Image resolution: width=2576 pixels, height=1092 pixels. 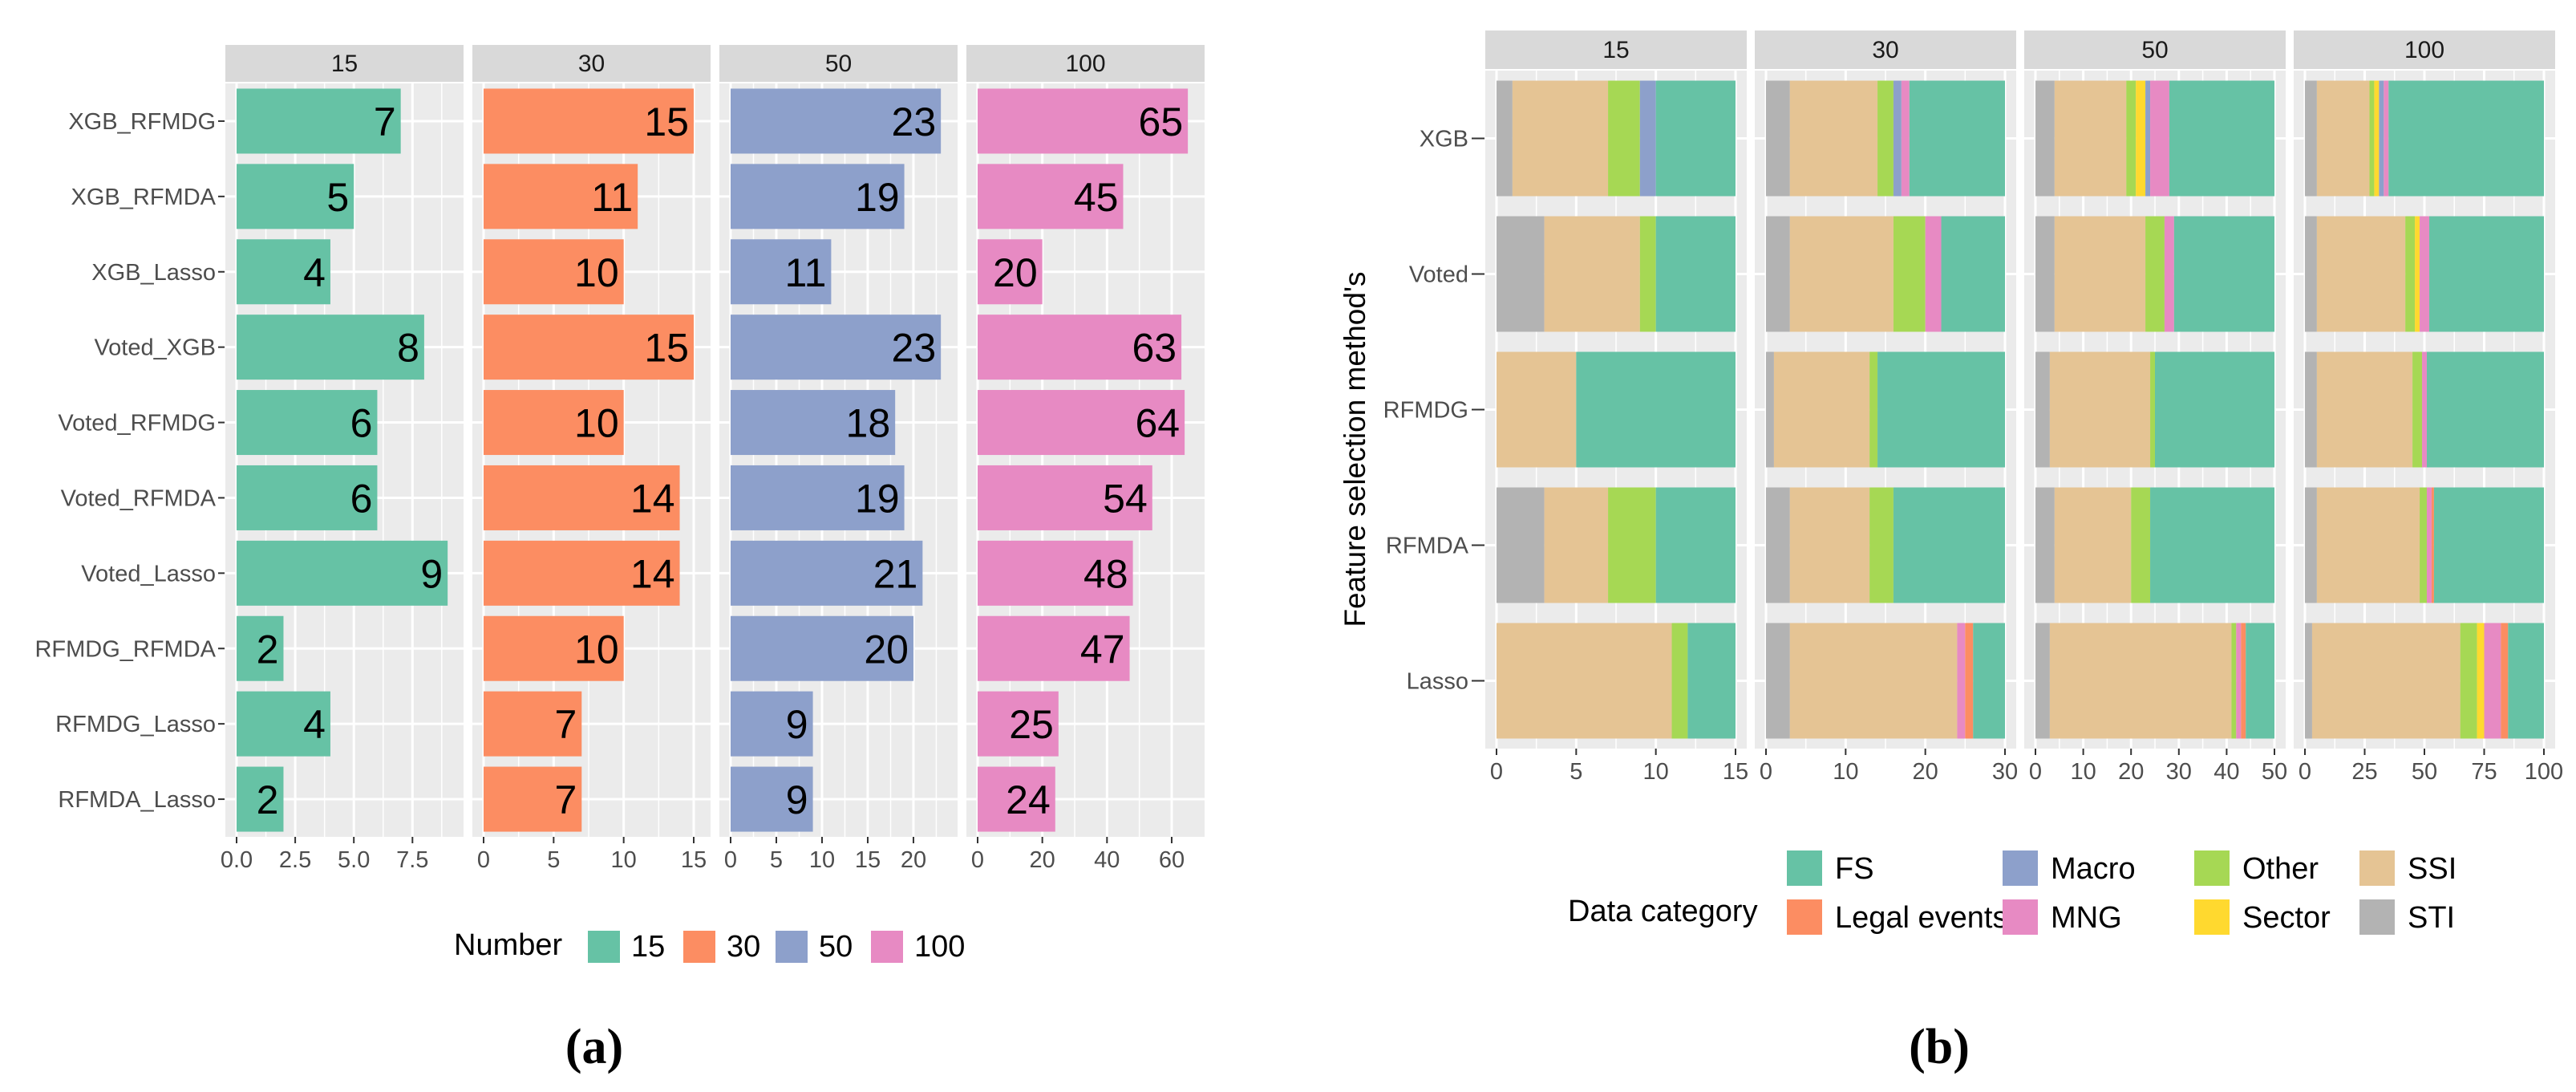 What do you see at coordinates (666, 348) in the screenshot?
I see `bar-value-label: 15` at bounding box center [666, 348].